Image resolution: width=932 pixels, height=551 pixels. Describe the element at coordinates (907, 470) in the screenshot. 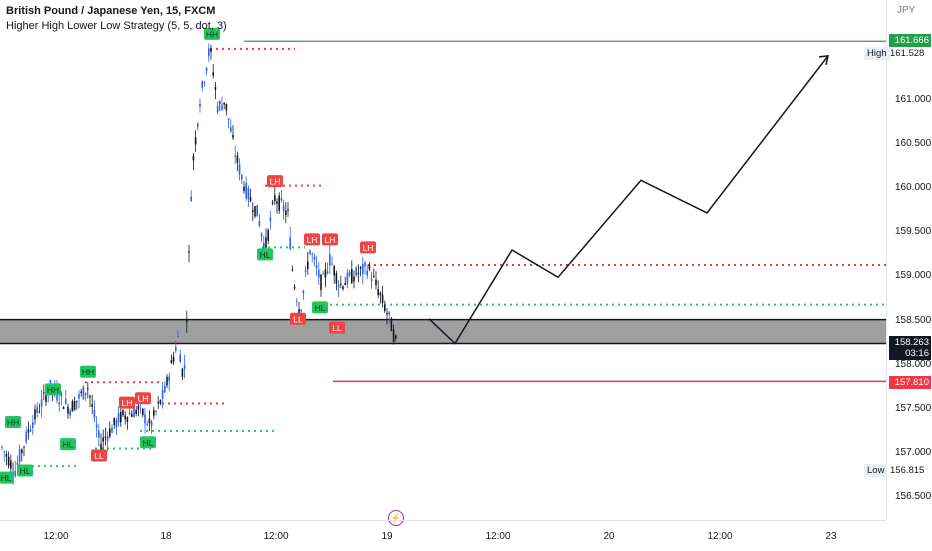

I see `low-value: 156.815` at that location.